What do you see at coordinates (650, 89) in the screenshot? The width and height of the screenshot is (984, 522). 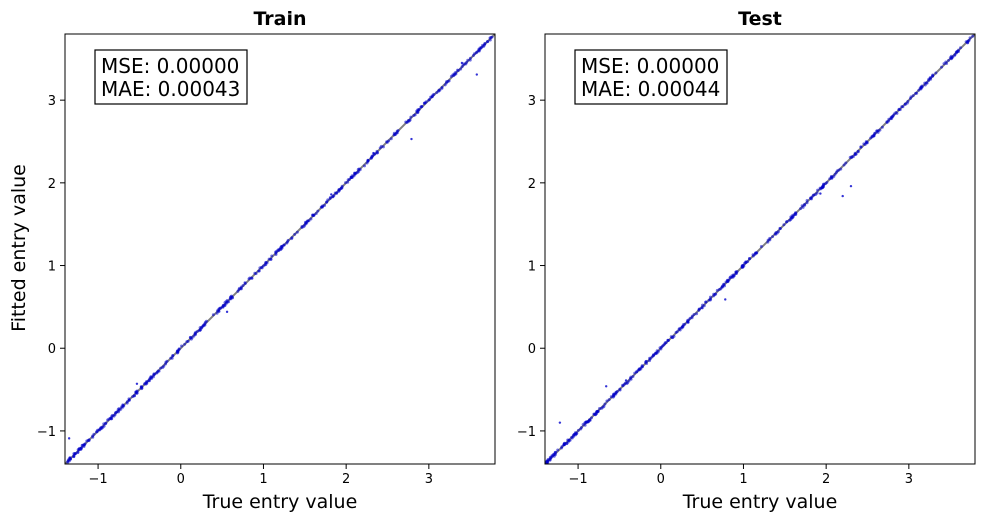 I see `test-mae-text: MAE: 0.00044` at bounding box center [650, 89].